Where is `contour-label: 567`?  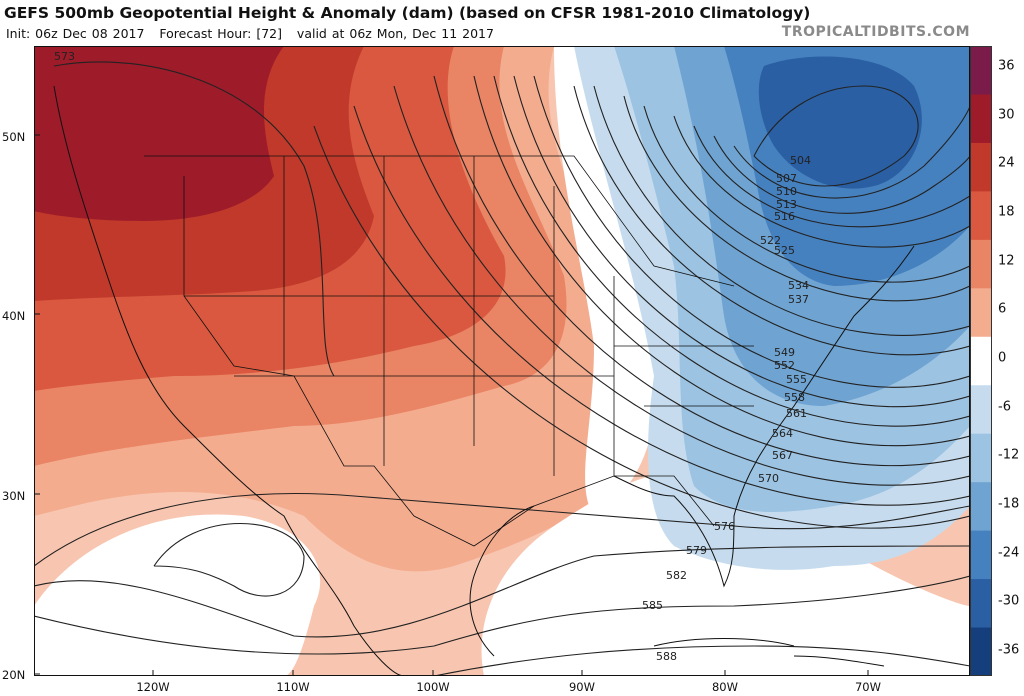 contour-label: 567 is located at coordinates (782, 455).